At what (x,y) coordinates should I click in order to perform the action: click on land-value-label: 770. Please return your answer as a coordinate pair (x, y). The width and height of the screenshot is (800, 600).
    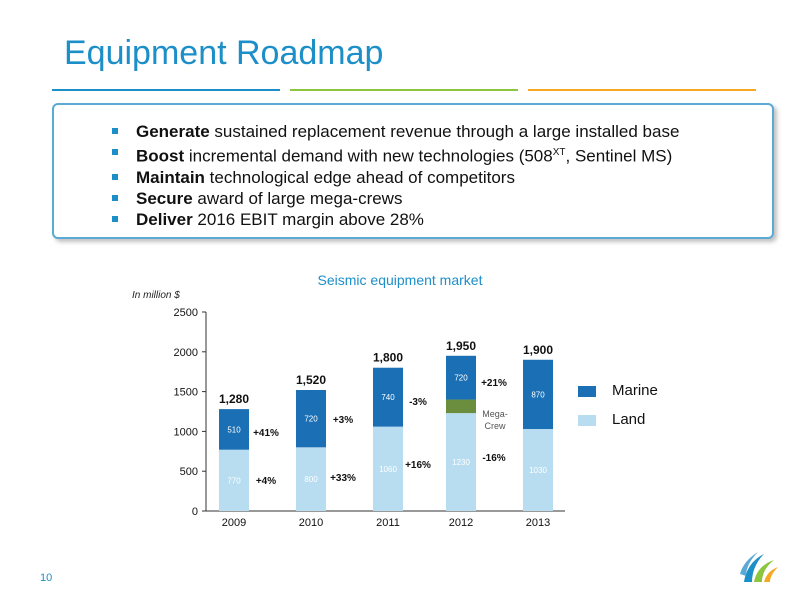
    Looking at the image, I should click on (234, 480).